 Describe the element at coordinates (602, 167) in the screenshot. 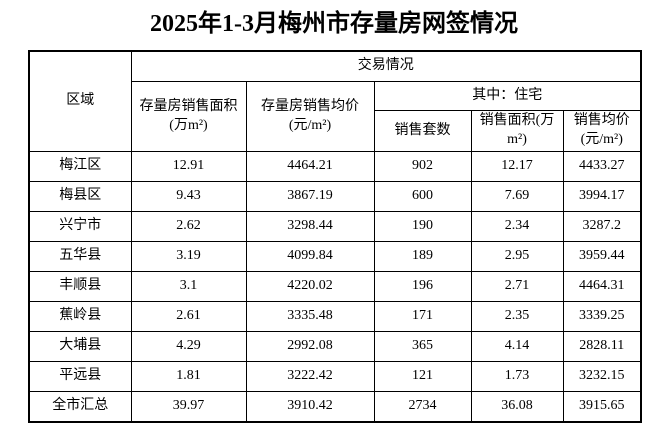

I see `cell-res-price: 4433.27` at that location.